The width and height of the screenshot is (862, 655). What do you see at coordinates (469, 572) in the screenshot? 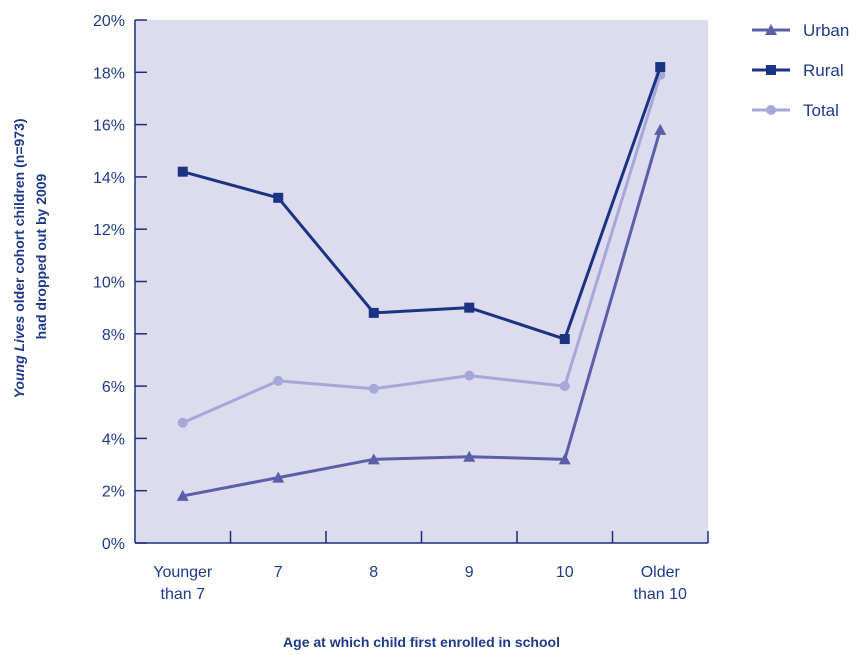
I see `x-tick-label: 9` at bounding box center [469, 572].